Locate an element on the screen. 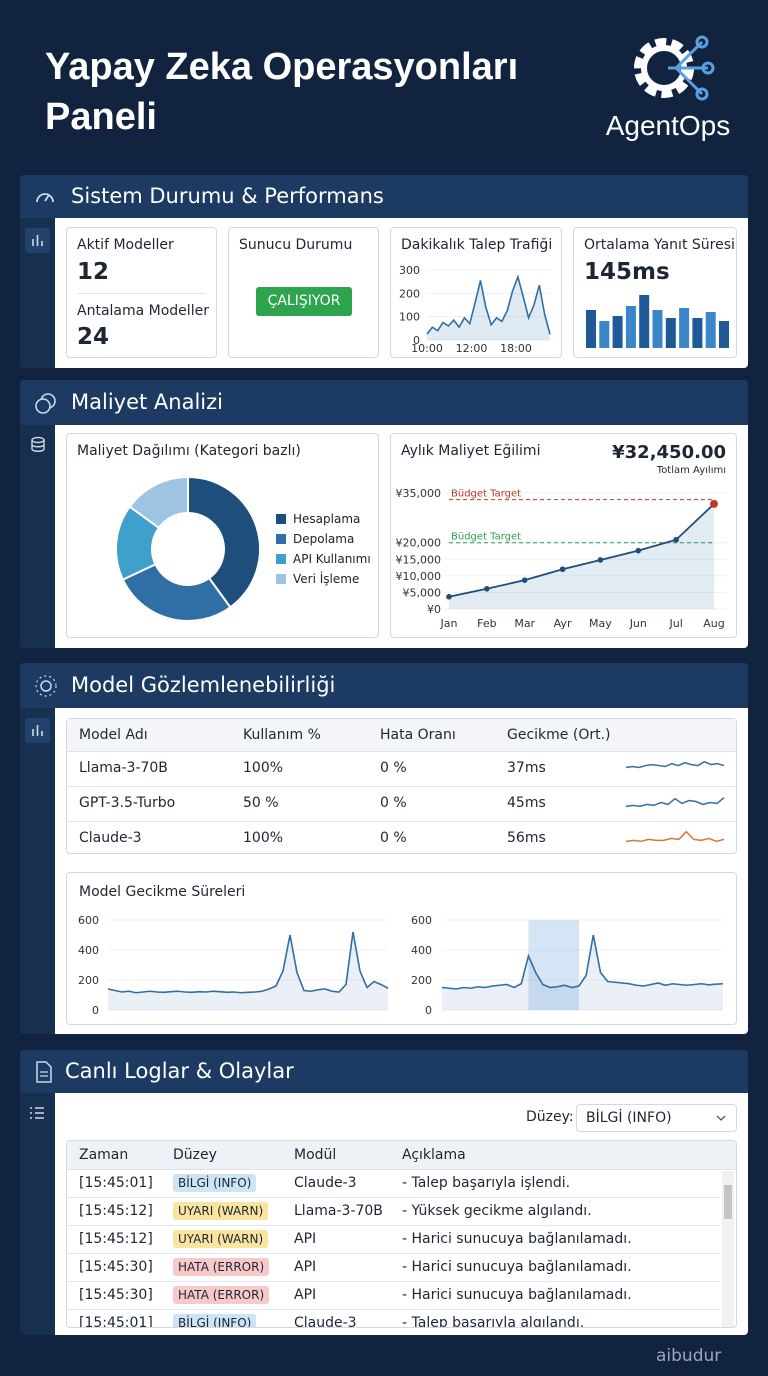  gauge-icon is located at coordinates (45, 198).